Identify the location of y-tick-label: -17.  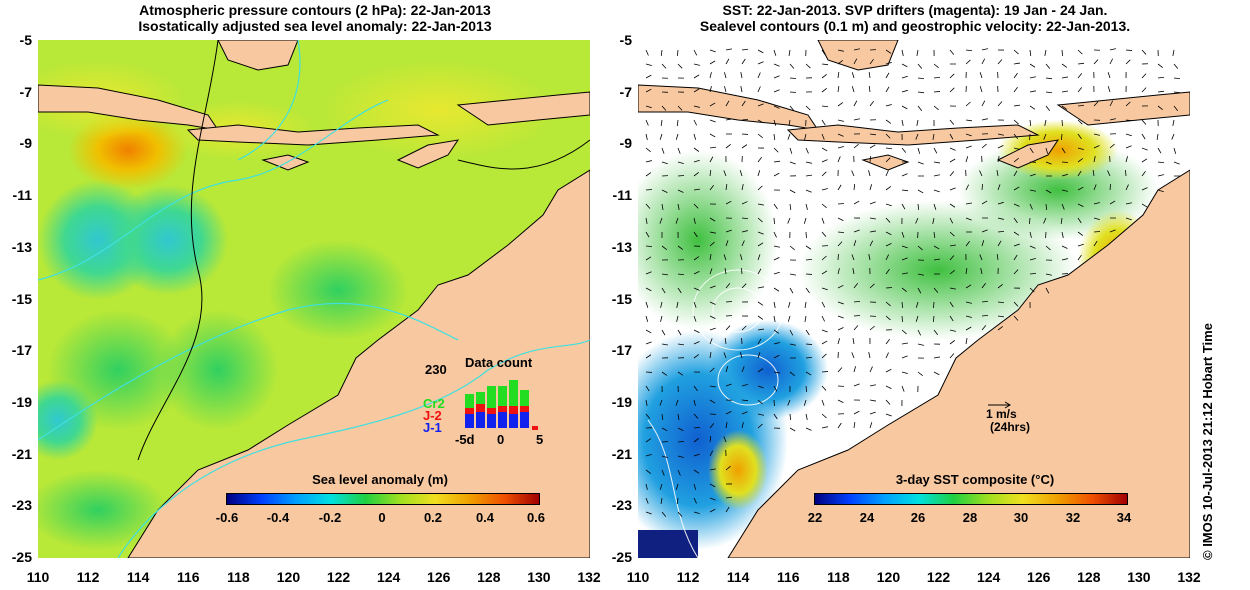
(621, 350).